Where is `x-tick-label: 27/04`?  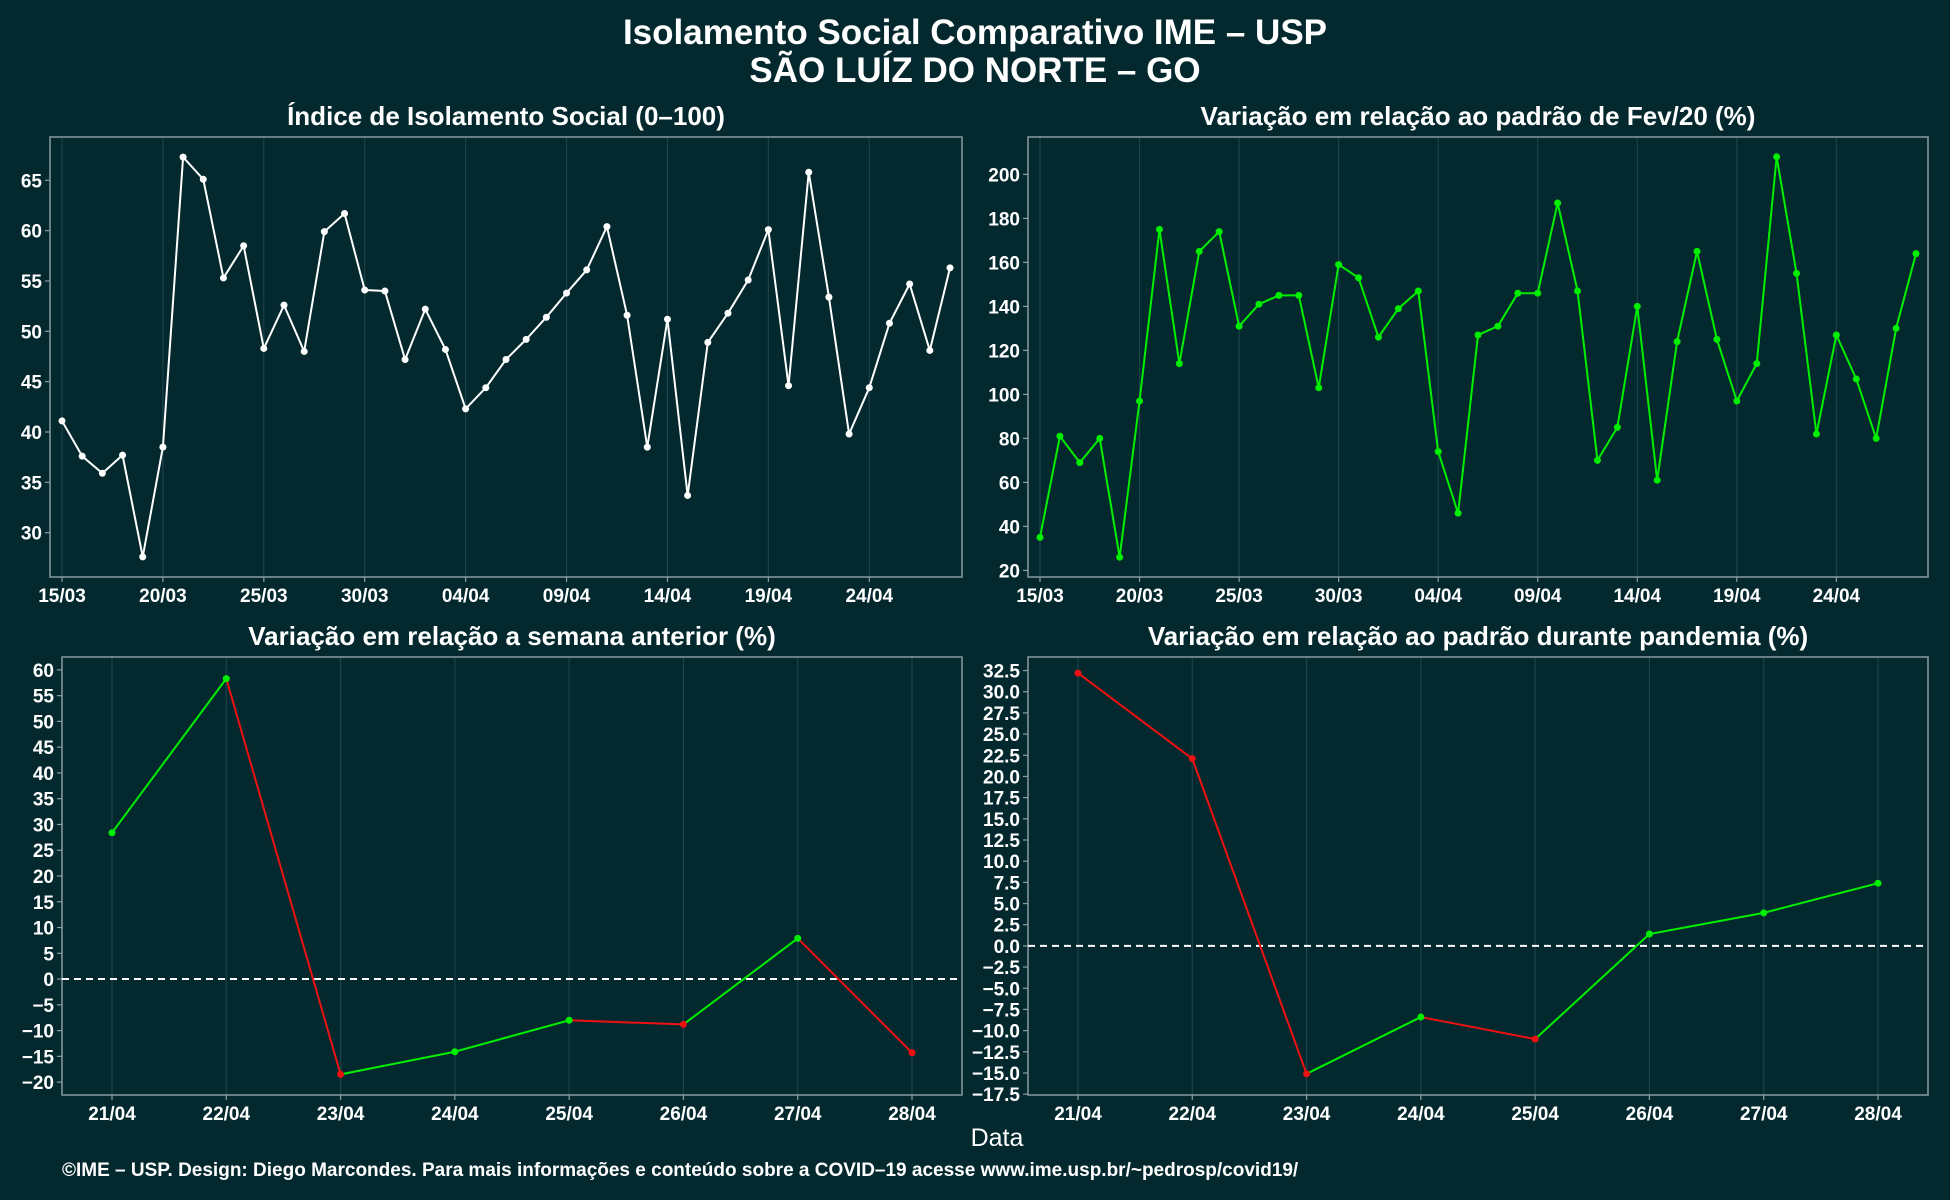
x-tick-label: 27/04 is located at coordinates (798, 1114).